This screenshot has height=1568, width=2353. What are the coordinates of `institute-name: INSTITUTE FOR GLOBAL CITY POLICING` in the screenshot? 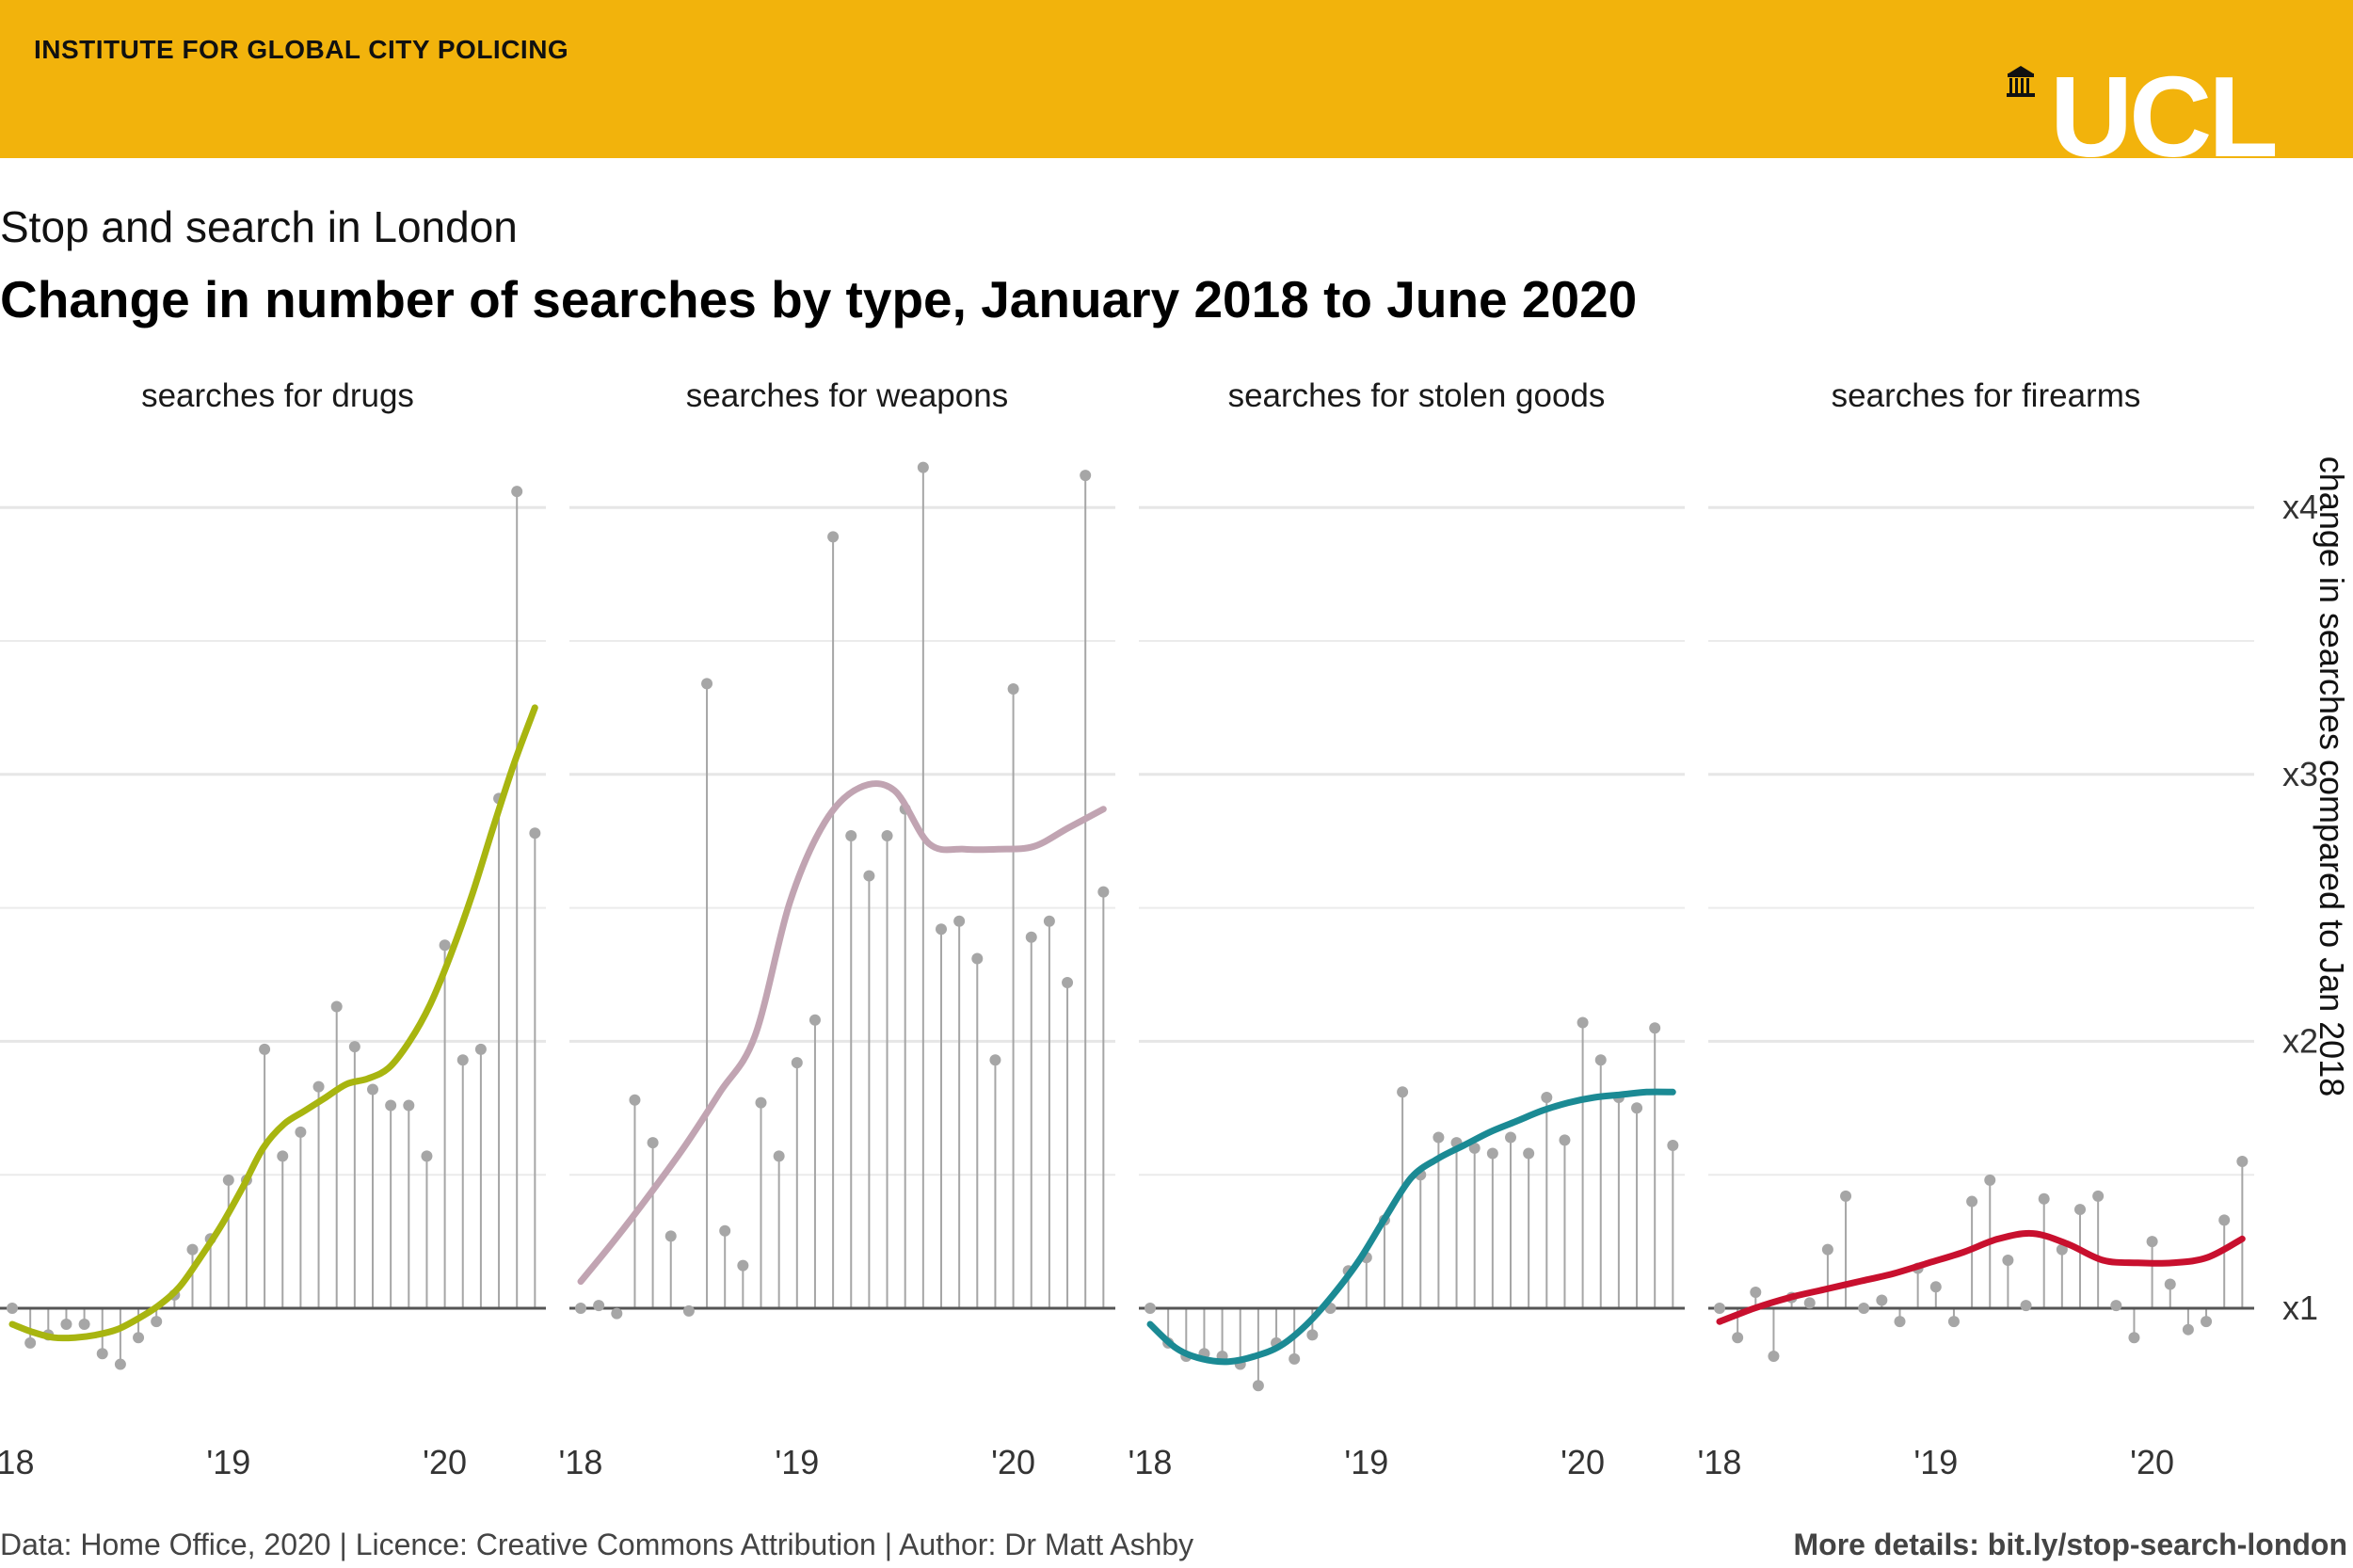 It's located at (302, 49).